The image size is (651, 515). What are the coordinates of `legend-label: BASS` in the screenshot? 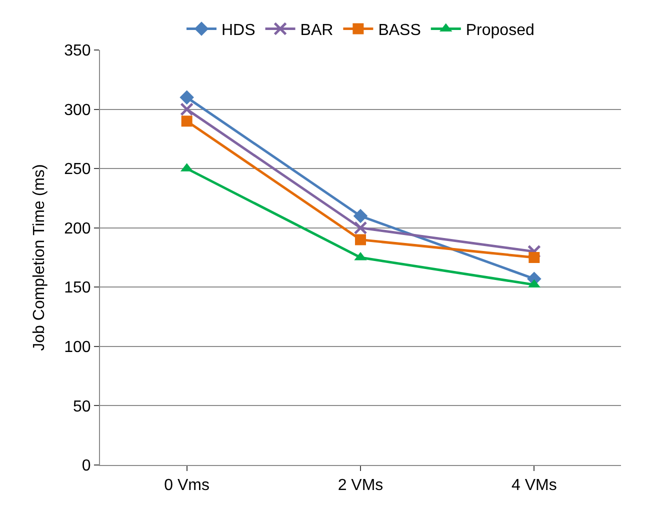 It's located at (399, 30).